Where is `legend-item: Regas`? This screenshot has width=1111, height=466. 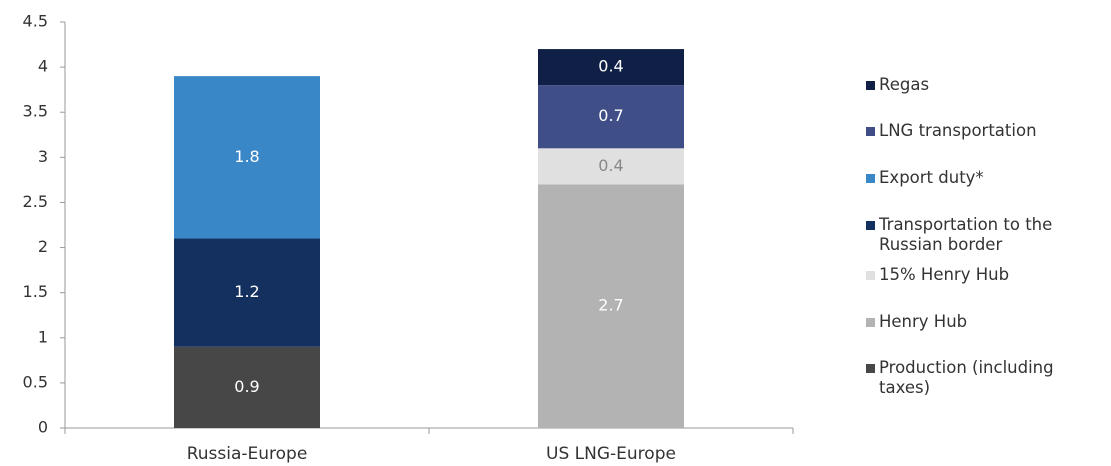 legend-item: Regas is located at coordinates (986, 85).